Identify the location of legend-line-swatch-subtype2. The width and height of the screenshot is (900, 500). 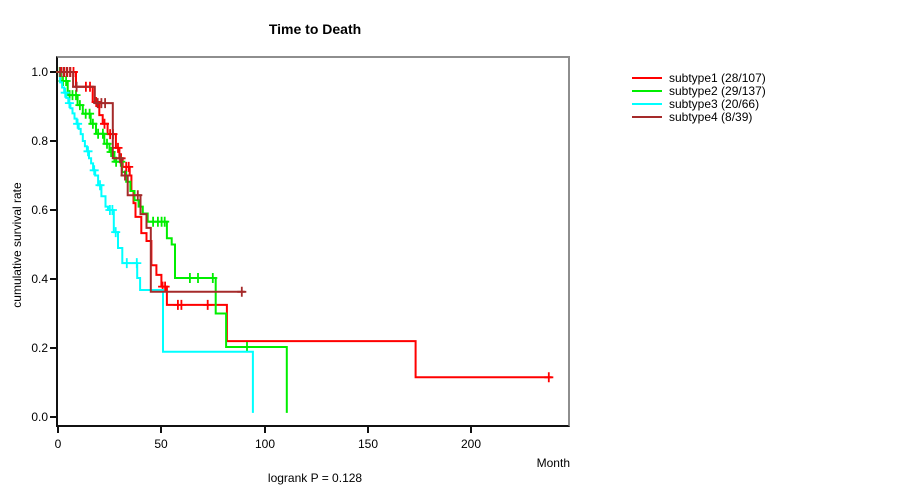
(647, 90).